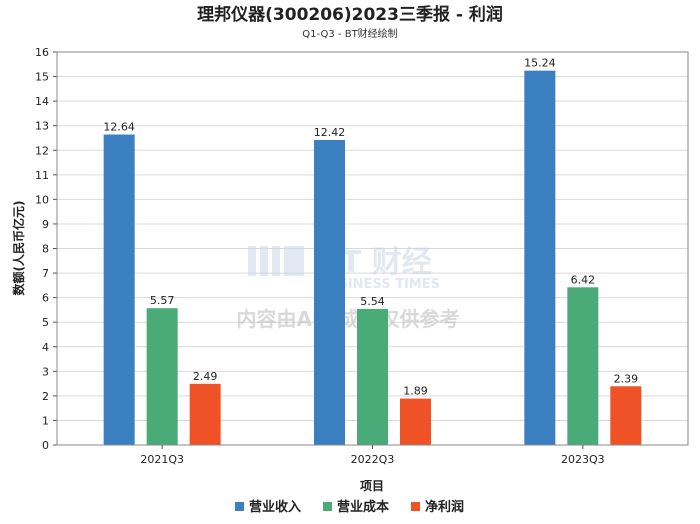  What do you see at coordinates (45, 224) in the screenshot?
I see `y-tick-label: 9` at bounding box center [45, 224].